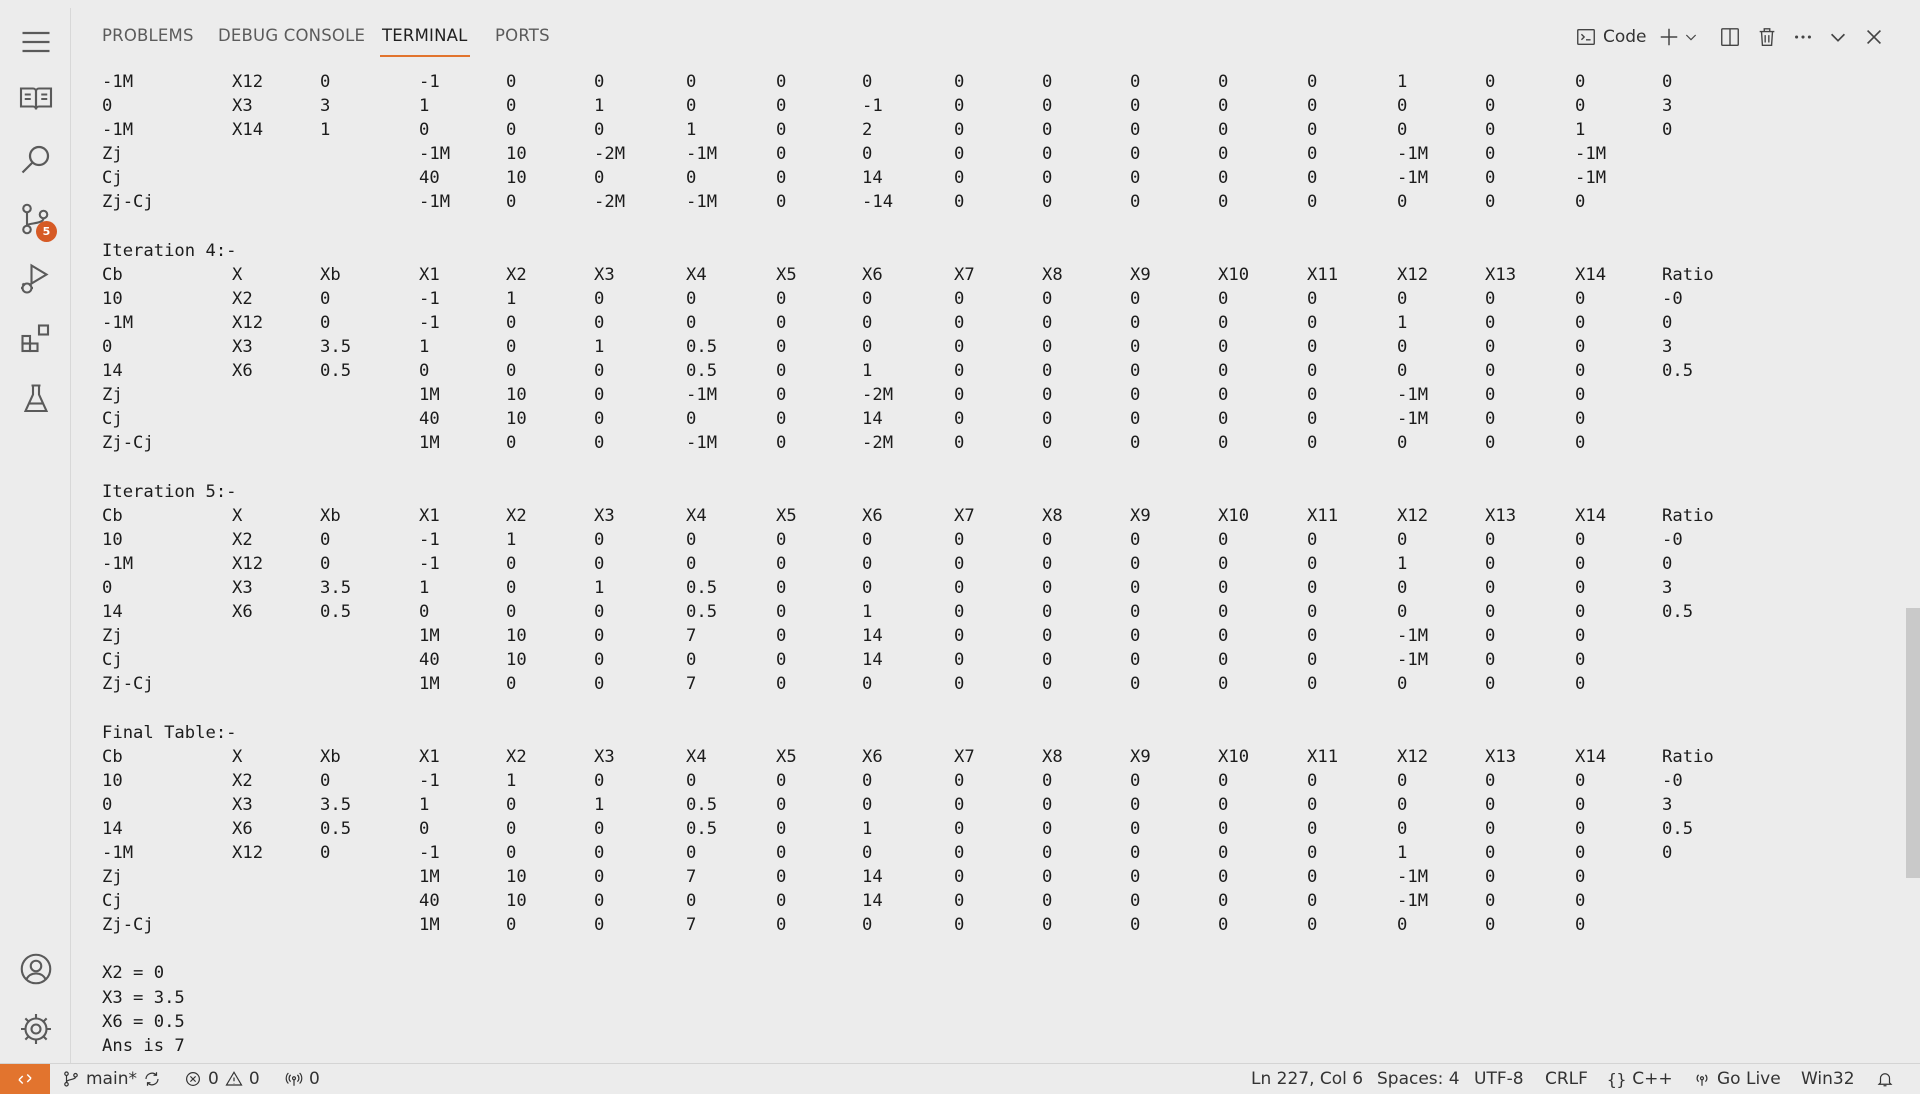 The image size is (1920, 1094). What do you see at coordinates (1667, 804) in the screenshot?
I see `terminal-cell: 3` at bounding box center [1667, 804].